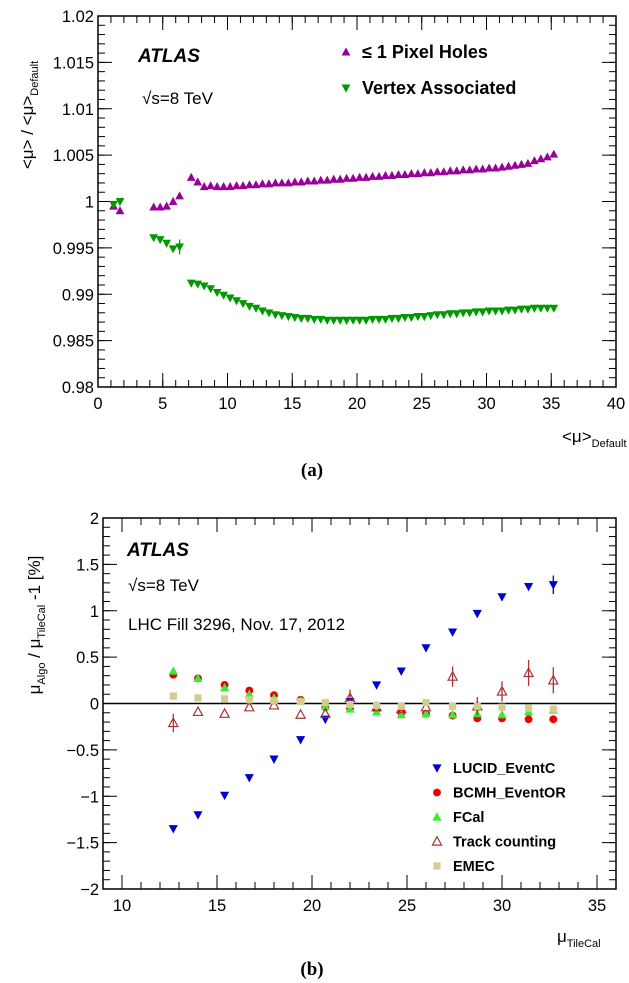  Describe the element at coordinates (577, 436) in the screenshot. I see `x-axis-label-a-main: <μ>` at that location.